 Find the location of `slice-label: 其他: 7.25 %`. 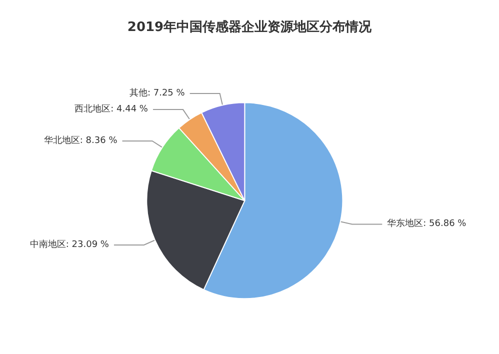

slice-label: 其他: 7.25 % is located at coordinates (157, 92).